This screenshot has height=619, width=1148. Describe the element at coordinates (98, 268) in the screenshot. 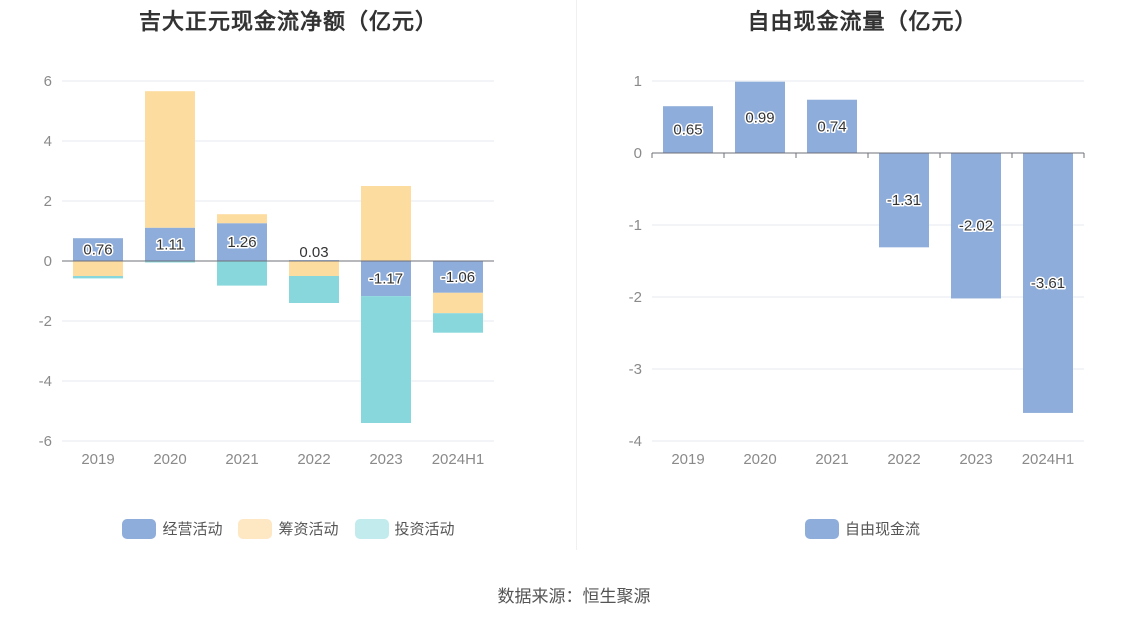

I see `bar-financing-2019` at that location.